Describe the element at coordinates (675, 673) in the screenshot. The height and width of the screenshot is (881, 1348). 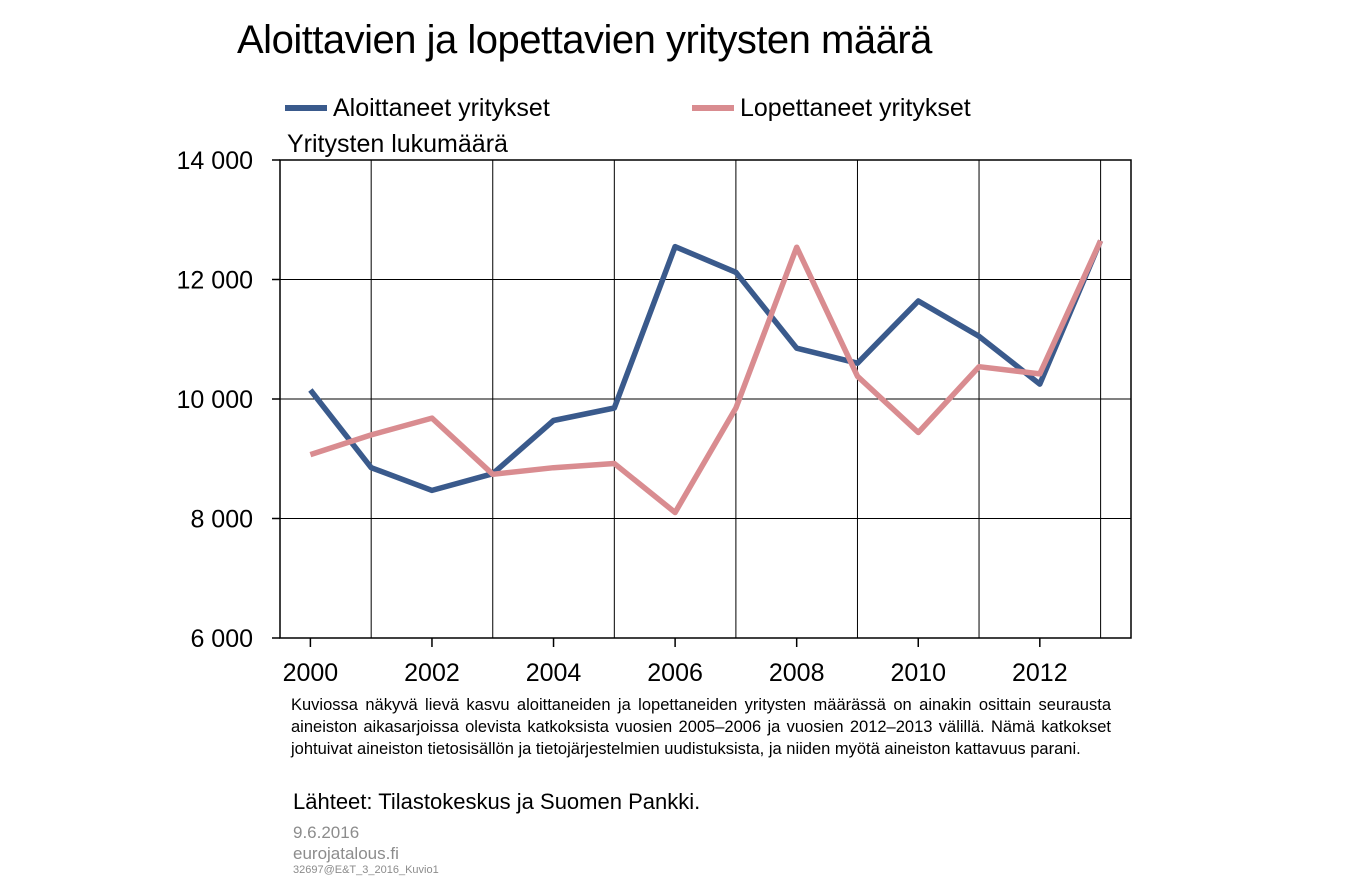
I see `x-tick-label: 2006` at that location.